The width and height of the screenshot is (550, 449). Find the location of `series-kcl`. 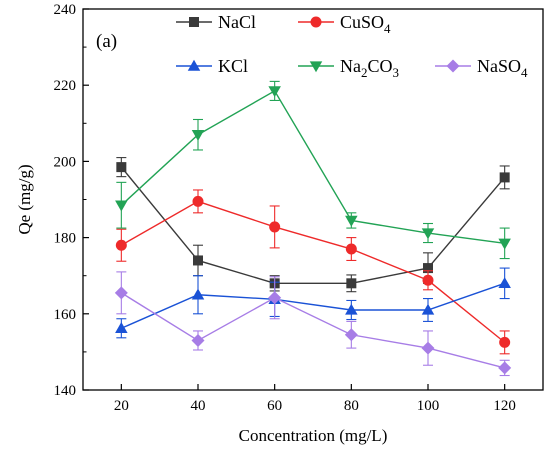

series-kcl is located at coordinates (313, 303).